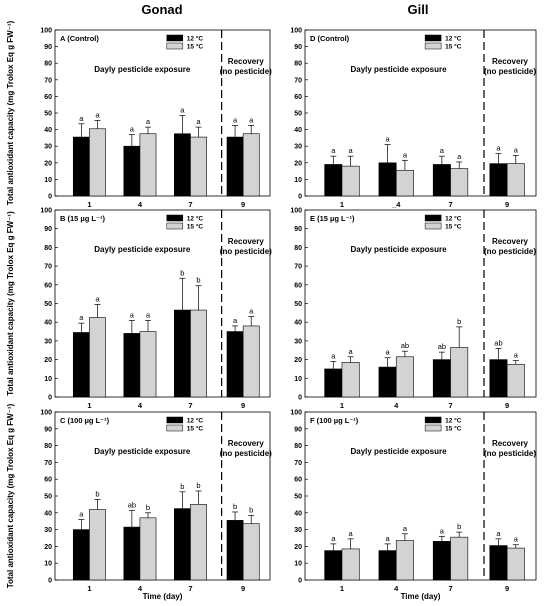 The width and height of the screenshot is (550, 606). Describe the element at coordinates (79, 38) in the screenshot. I see `panel-label: A (Control)` at that location.